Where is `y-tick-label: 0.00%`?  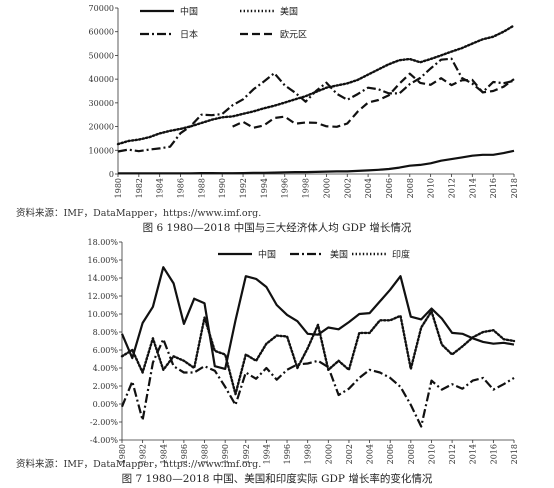 y-tick-label: 0.00% is located at coordinates (106, 404).